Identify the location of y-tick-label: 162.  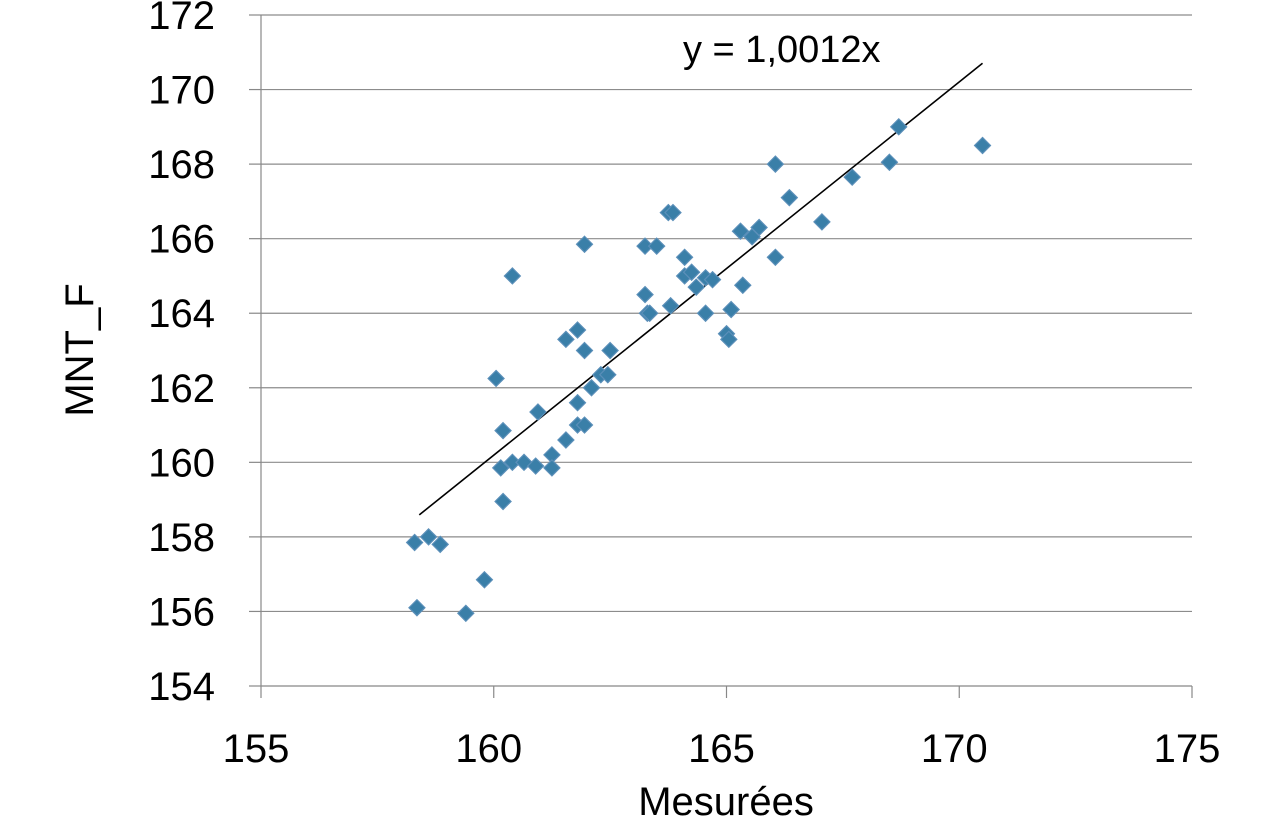
(181, 389).